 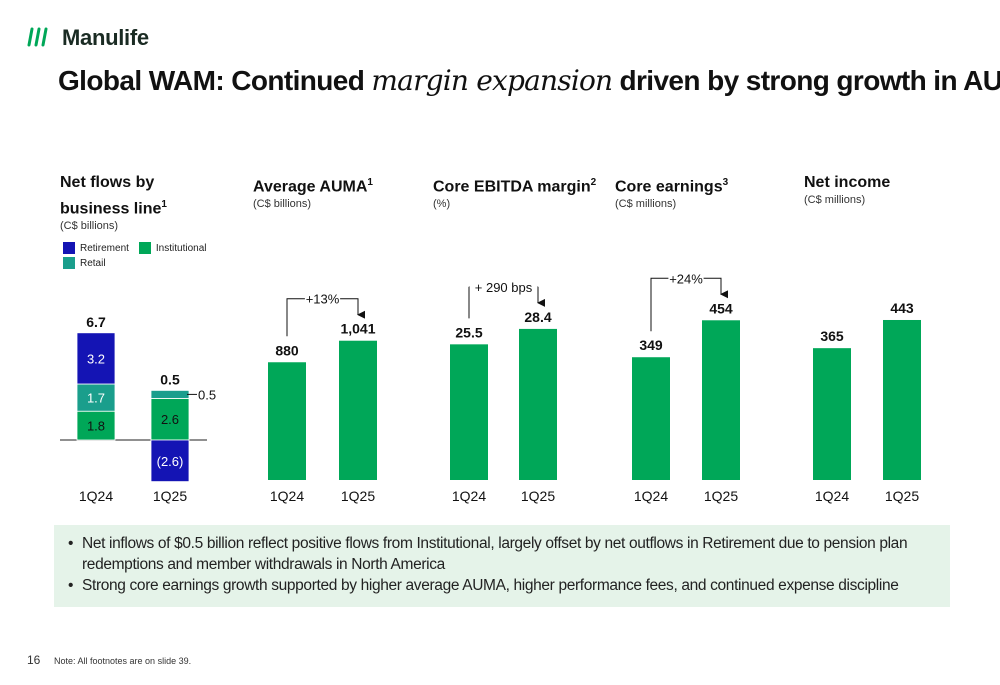 I want to click on data-label: 3.2, so click(x=96, y=358).